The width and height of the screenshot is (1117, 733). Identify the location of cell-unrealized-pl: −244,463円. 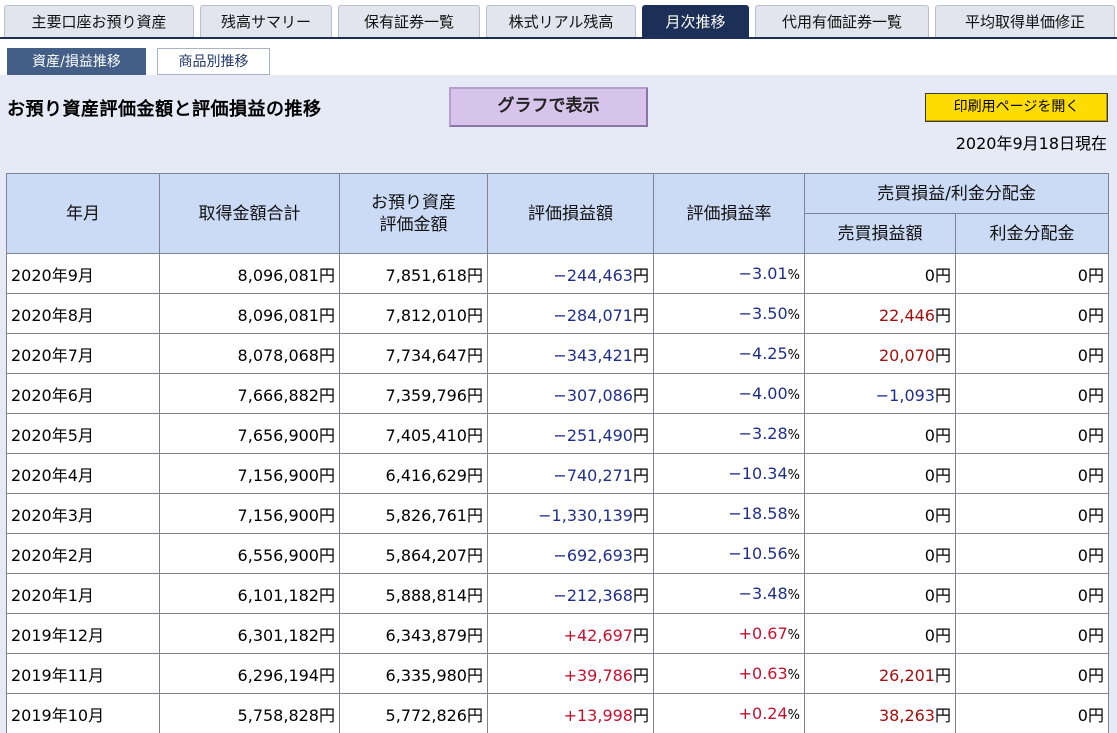
(570, 273).